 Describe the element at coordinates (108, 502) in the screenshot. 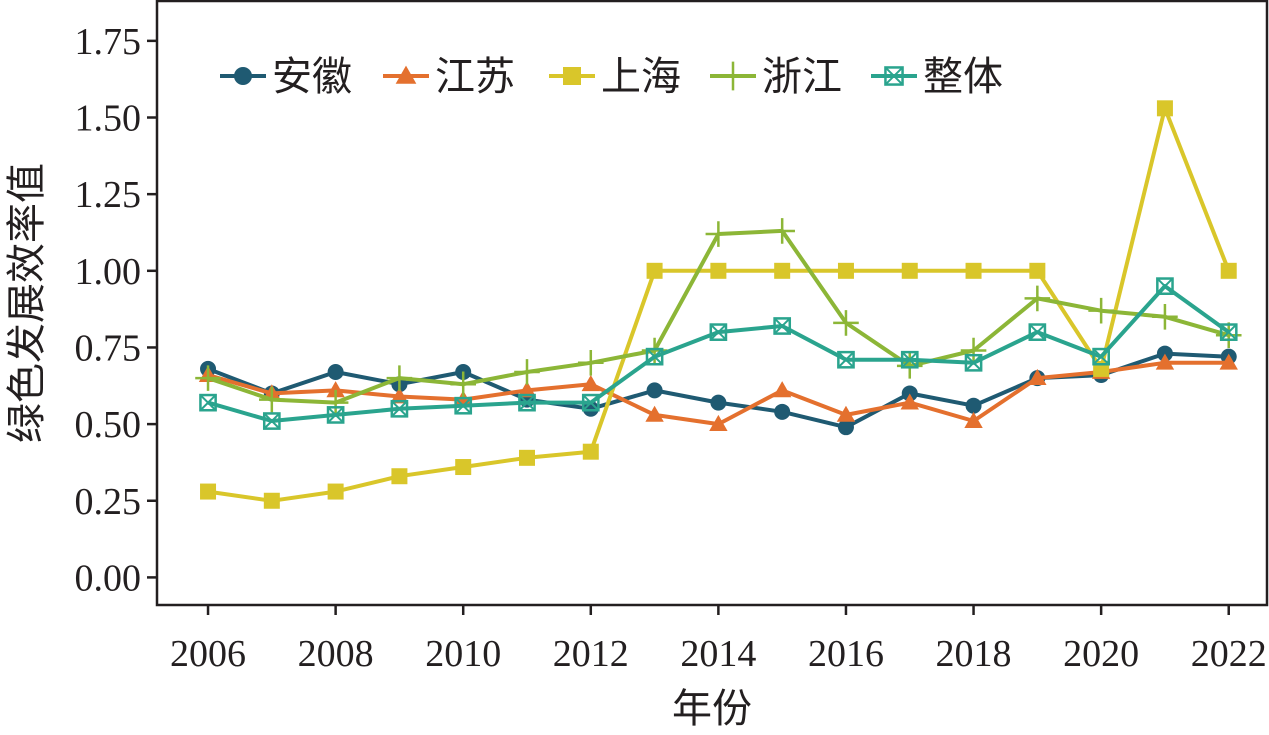

I see `y-tick-label: 0.25` at that location.